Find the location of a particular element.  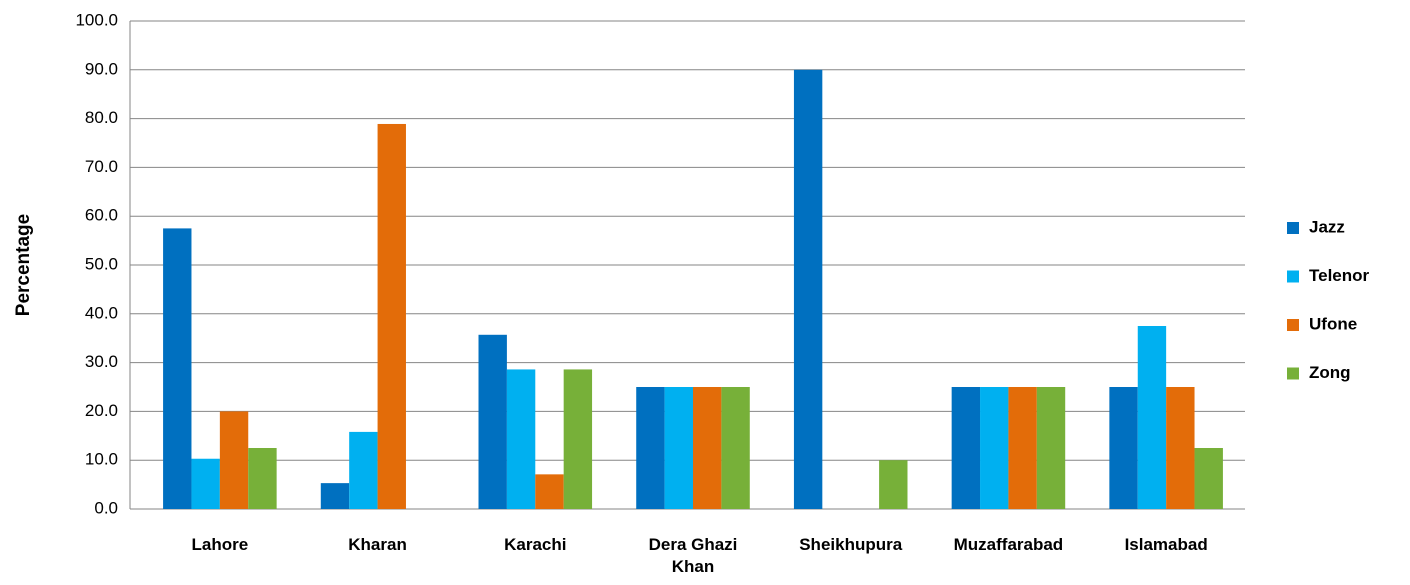

y-tick-label: 70.0 is located at coordinates (101, 166).